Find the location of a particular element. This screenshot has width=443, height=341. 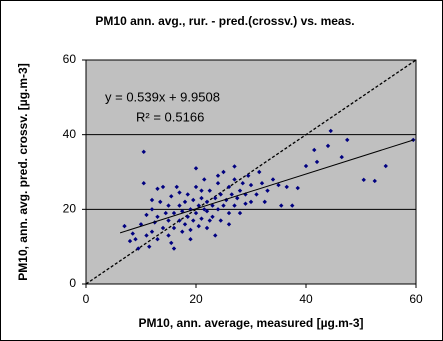

y-tick-label: 40 is located at coordinates (70, 134).